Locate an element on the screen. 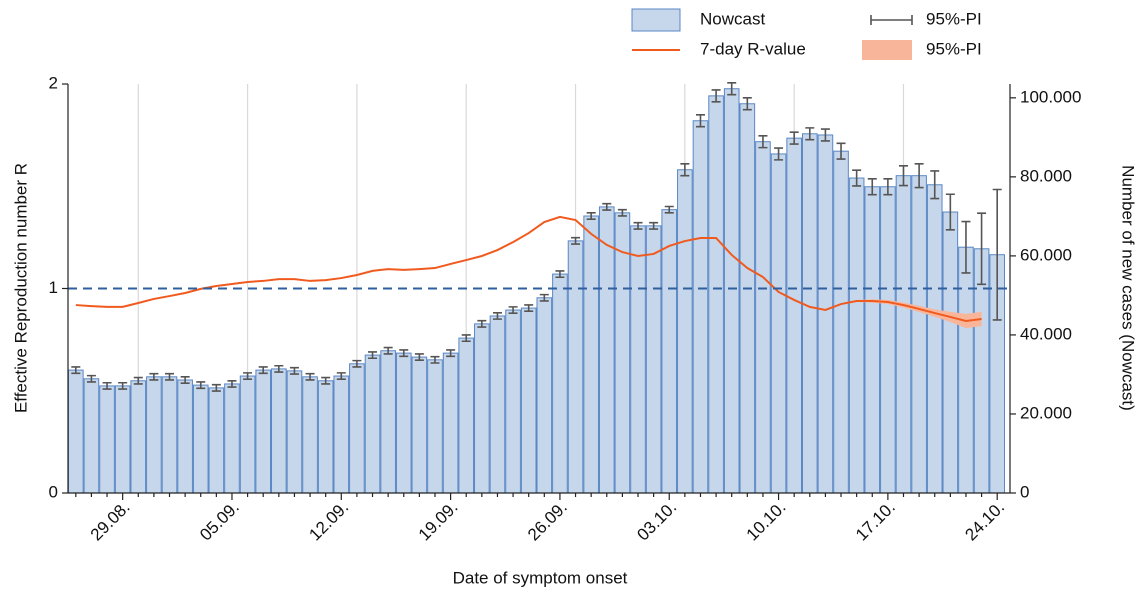 This screenshot has height=594, width=1141. x-tick-label: 29.08. is located at coordinates (110, 521).